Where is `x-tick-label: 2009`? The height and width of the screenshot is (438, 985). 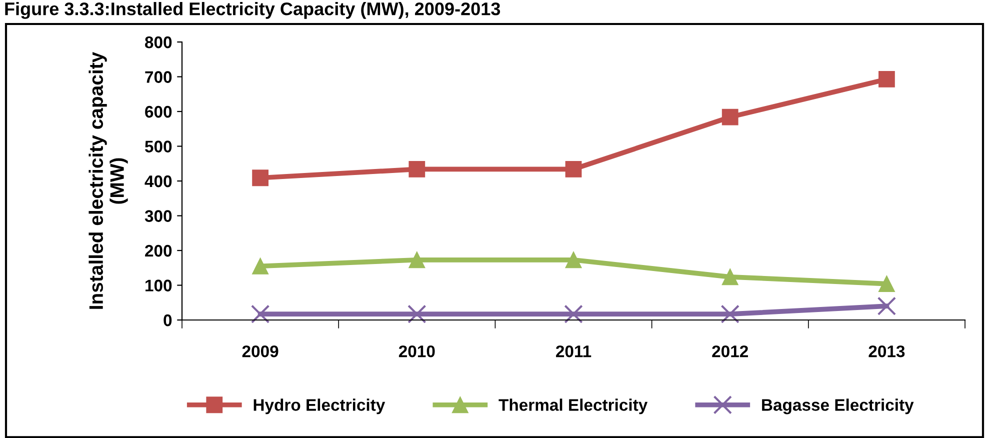 x-tick-label: 2009 is located at coordinates (260, 351).